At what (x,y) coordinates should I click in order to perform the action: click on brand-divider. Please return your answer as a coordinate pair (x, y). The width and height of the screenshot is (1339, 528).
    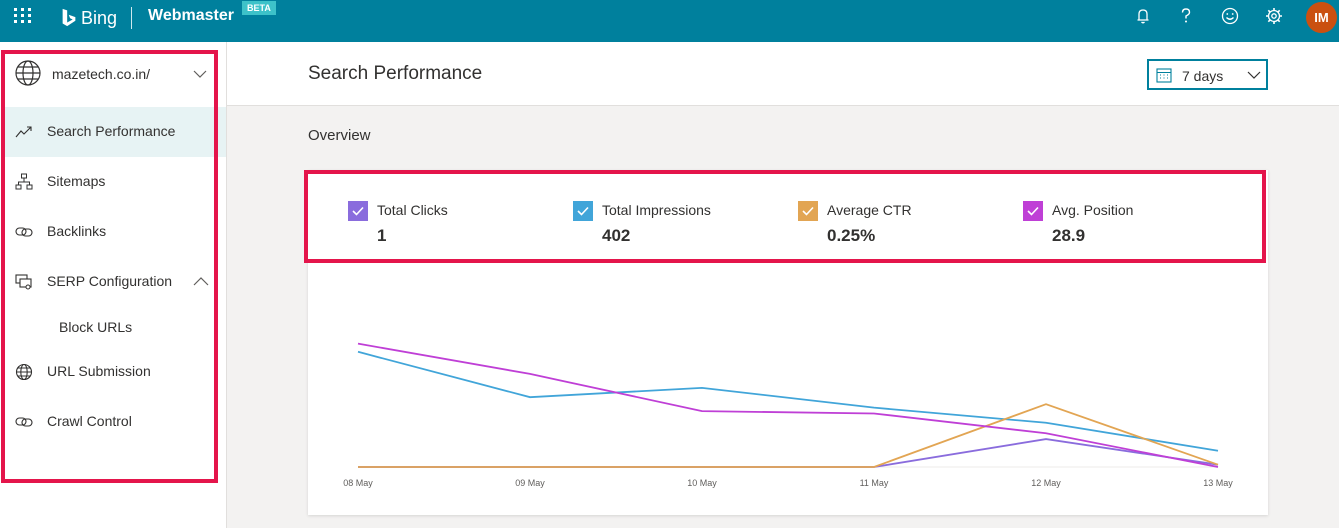
    Looking at the image, I should click on (131, 18).